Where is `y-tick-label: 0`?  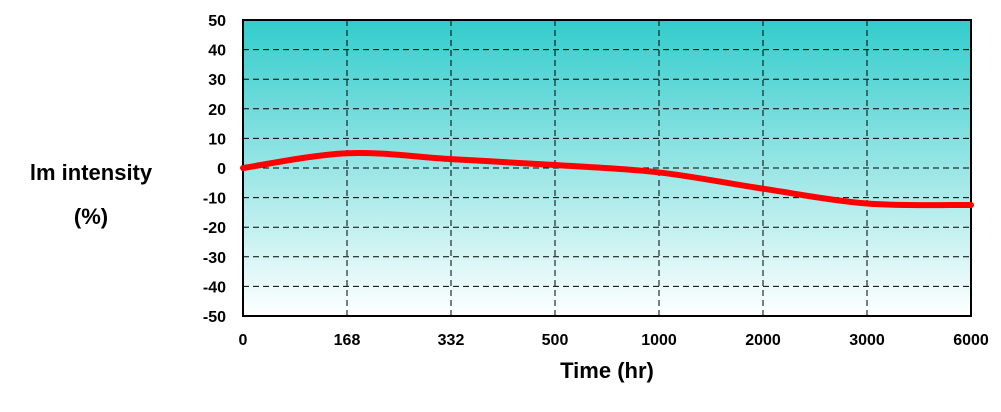
y-tick-label: 0 is located at coordinates (221, 169).